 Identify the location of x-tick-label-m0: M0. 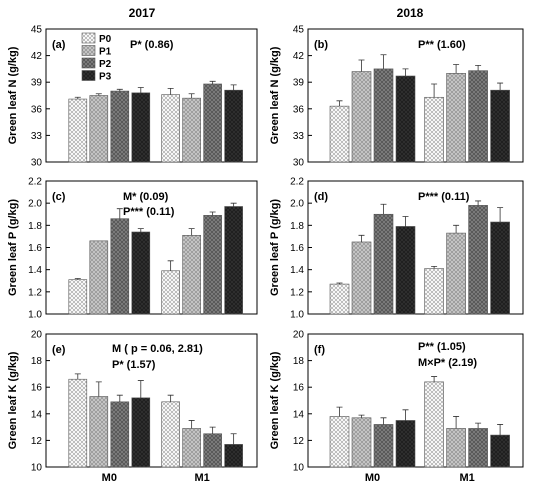
(372, 478).